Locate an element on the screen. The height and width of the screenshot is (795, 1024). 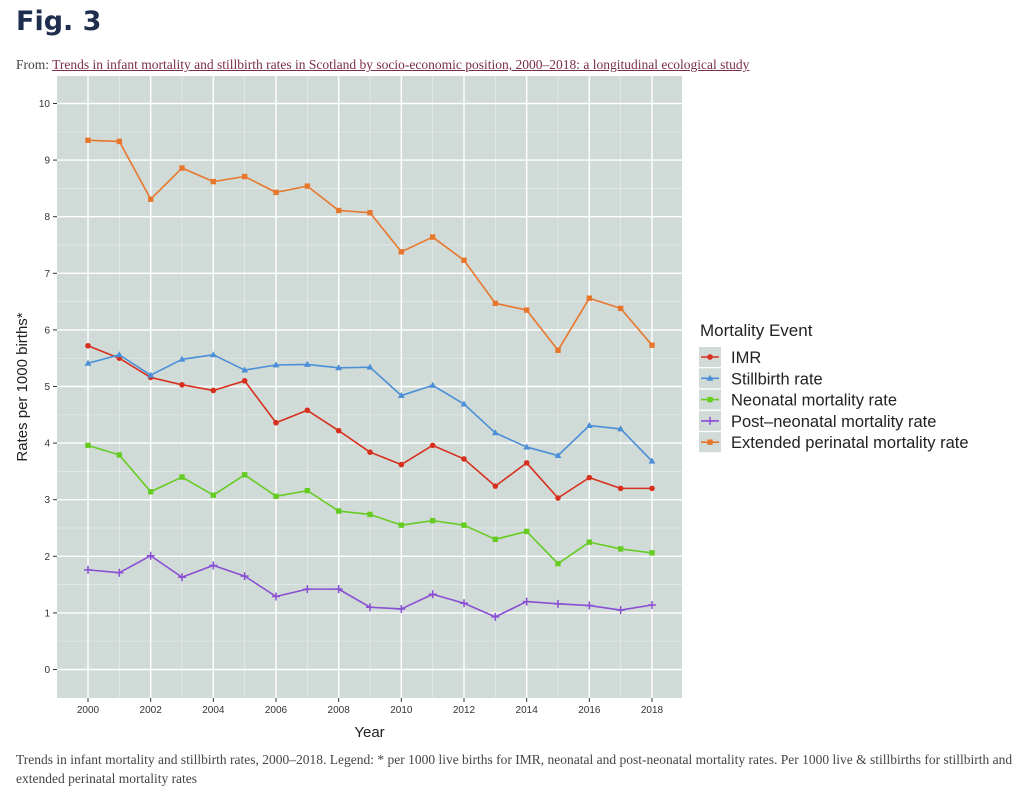
y-tick-label: 8 is located at coordinates (47, 217).